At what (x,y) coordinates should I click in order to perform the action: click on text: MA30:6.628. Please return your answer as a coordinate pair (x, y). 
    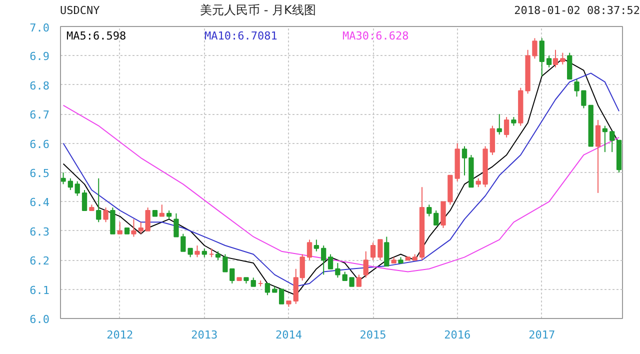
    Looking at the image, I should click on (375, 36).